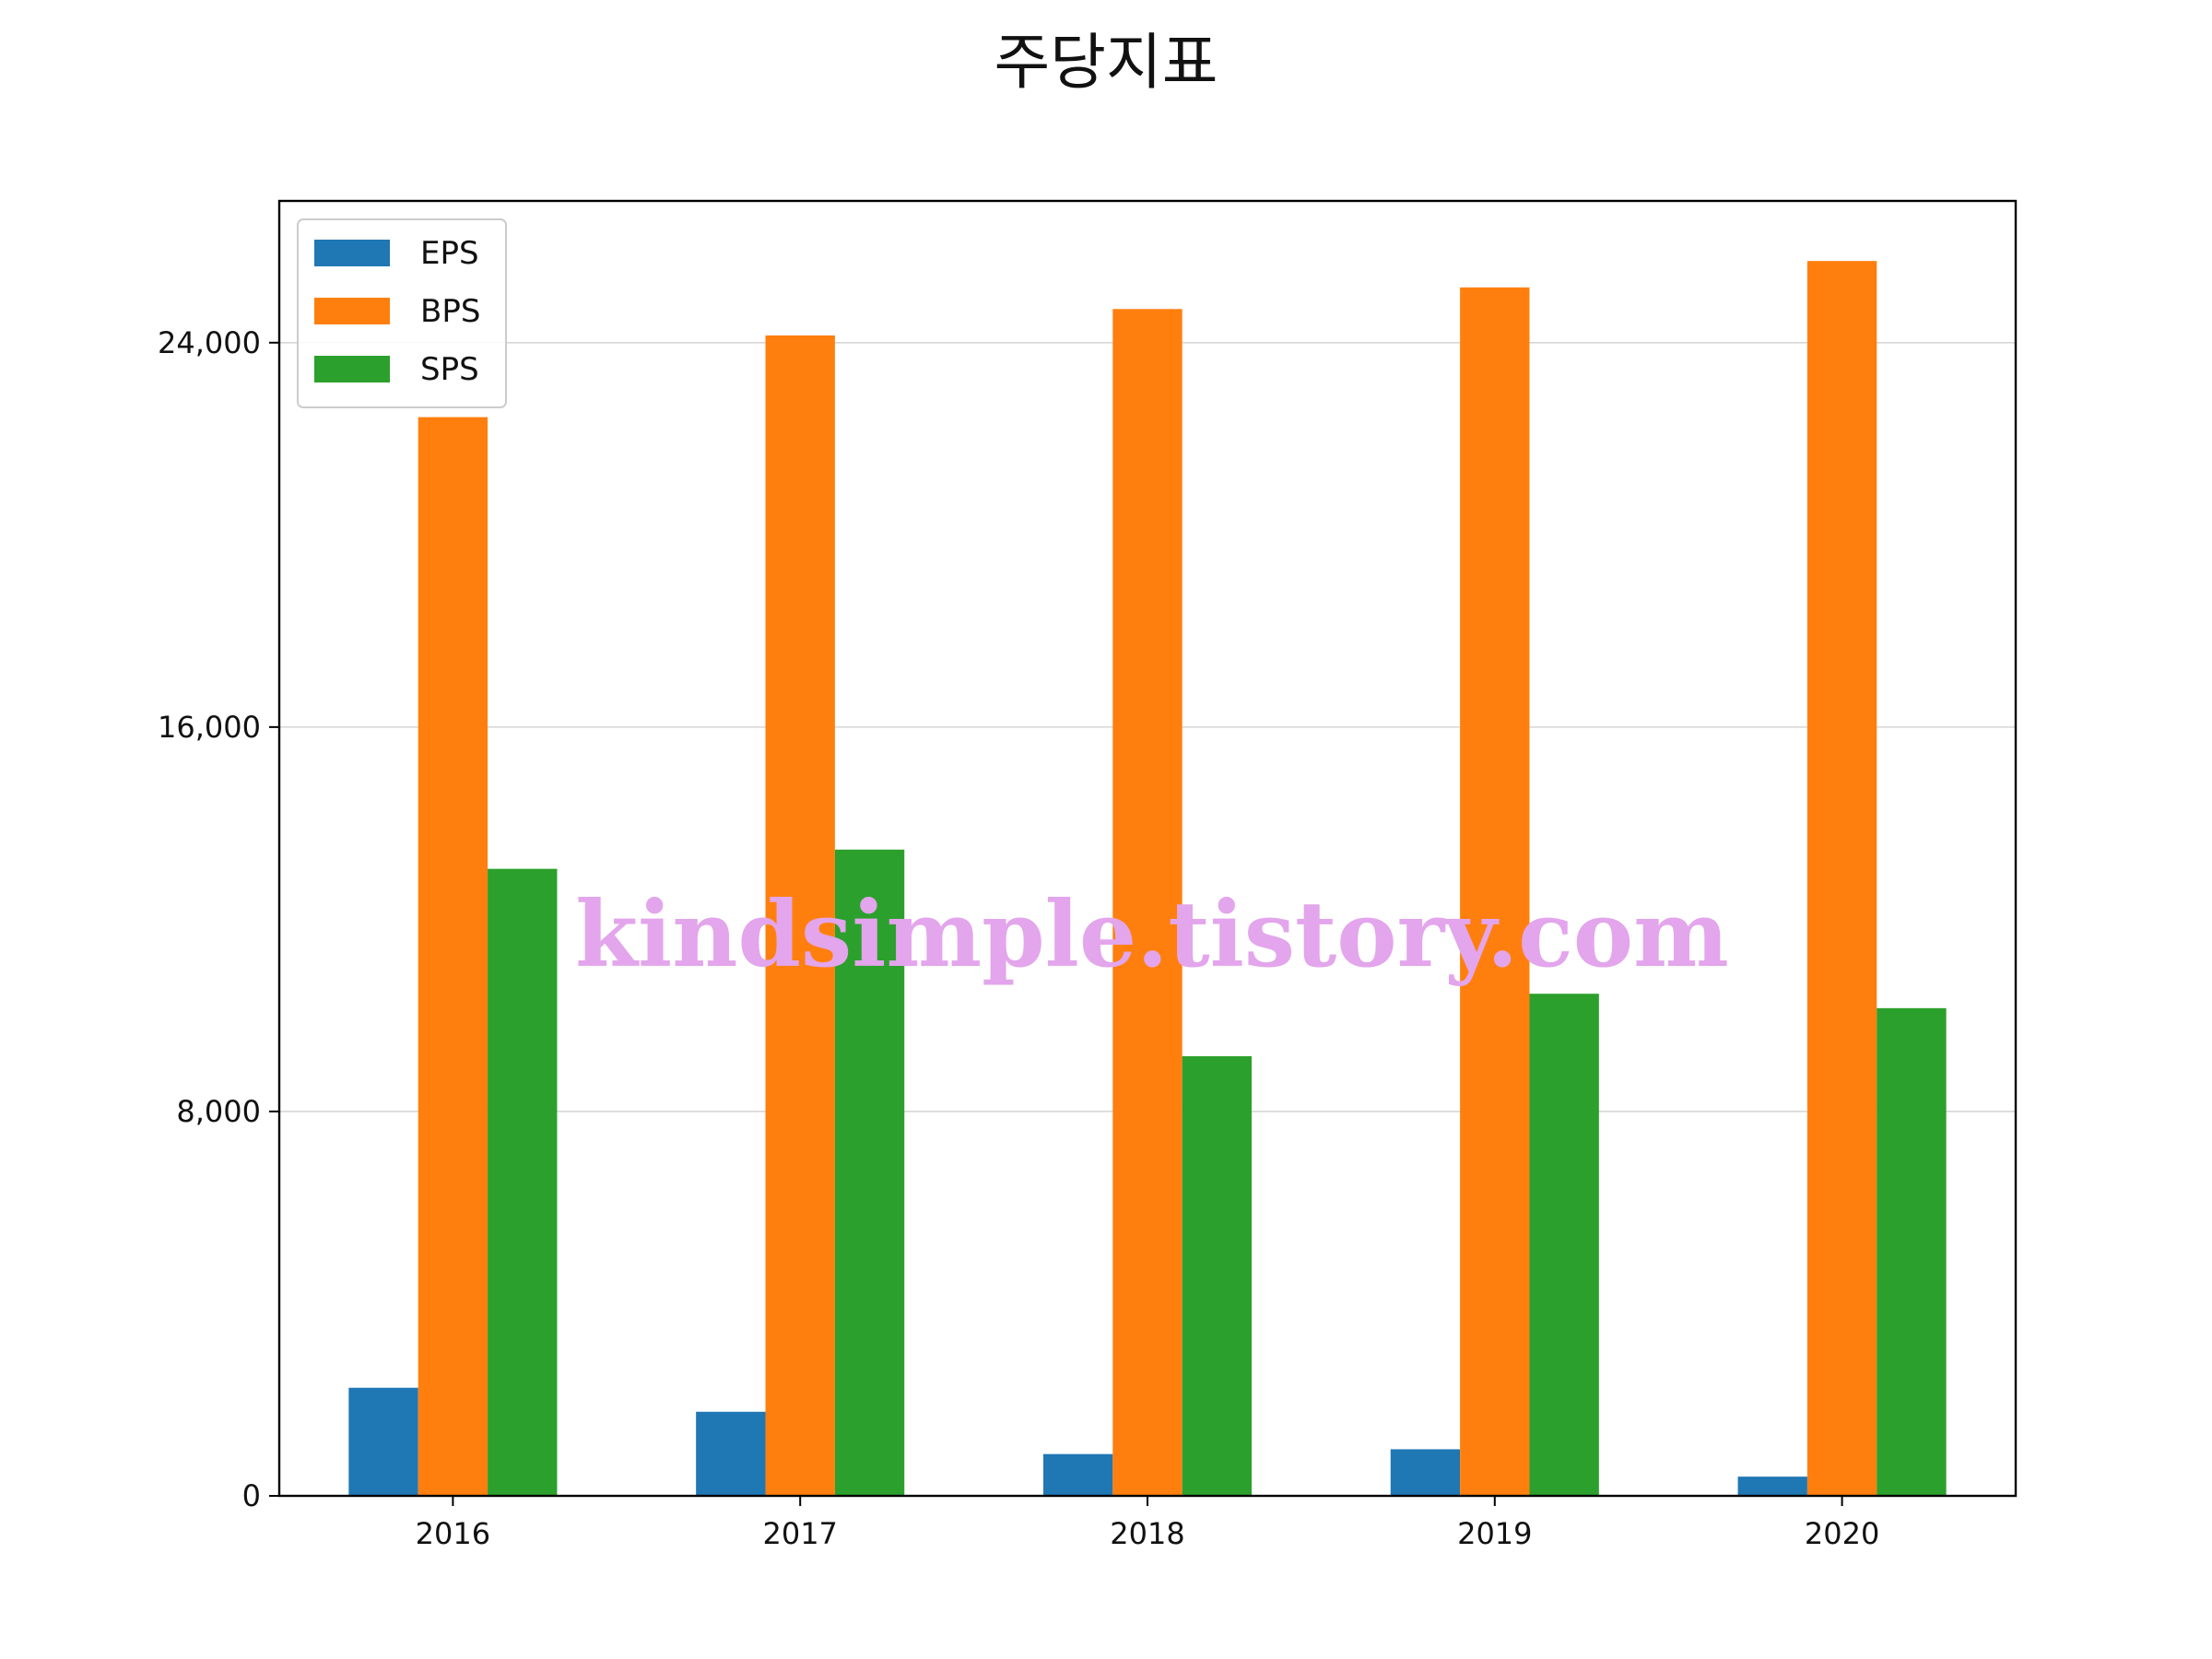 Image resolution: width=2212 pixels, height=1659 pixels. Describe the element at coordinates (251, 1495) in the screenshot. I see `y-tick-label: 0` at that location.